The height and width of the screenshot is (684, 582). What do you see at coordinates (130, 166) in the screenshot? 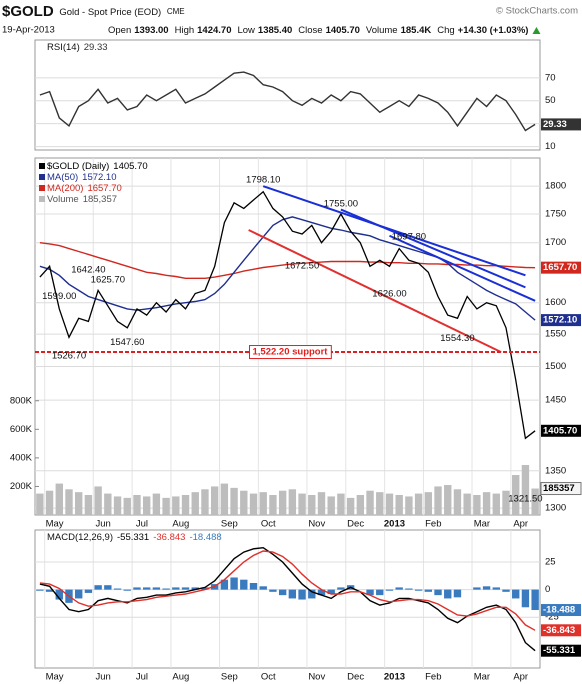
I see `legend-value: 1405.70` at bounding box center [130, 166].